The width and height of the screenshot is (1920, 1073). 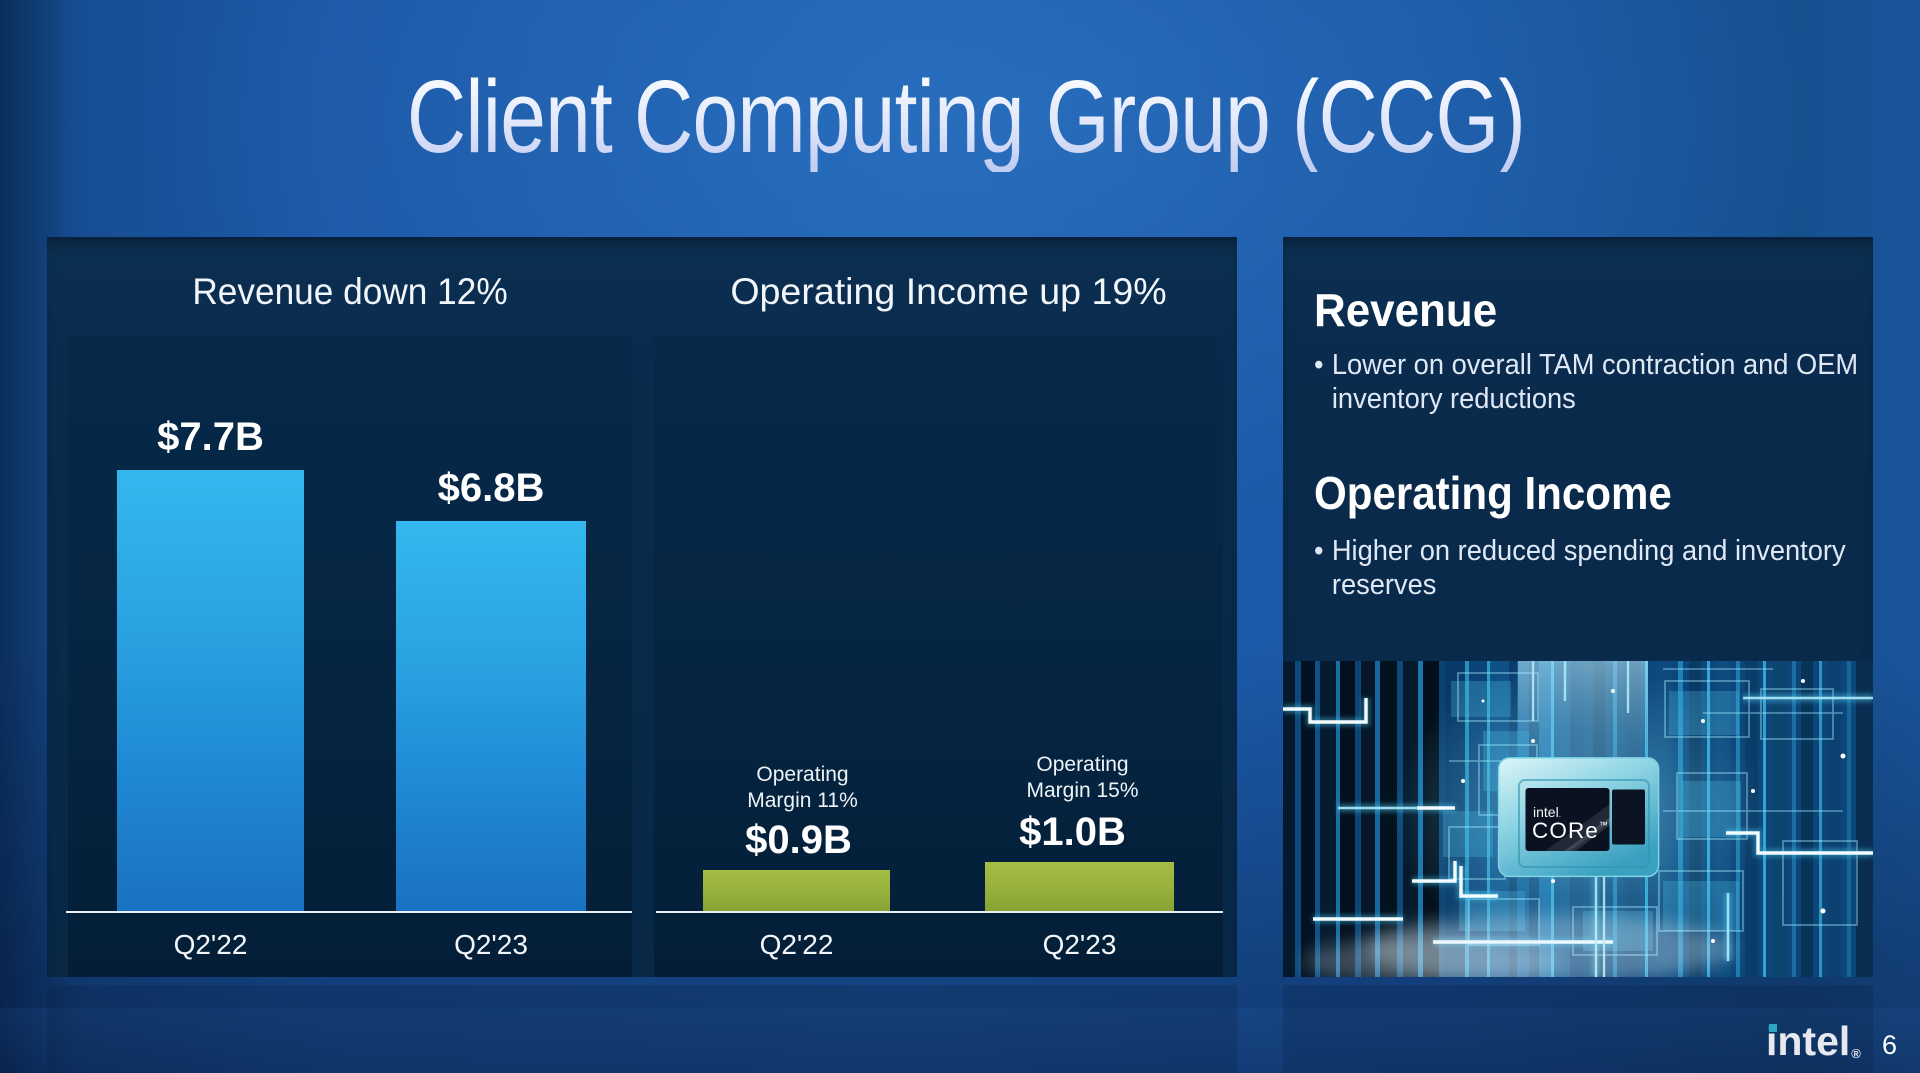 I want to click on svg-text: intel., so click(x=1547, y=812).